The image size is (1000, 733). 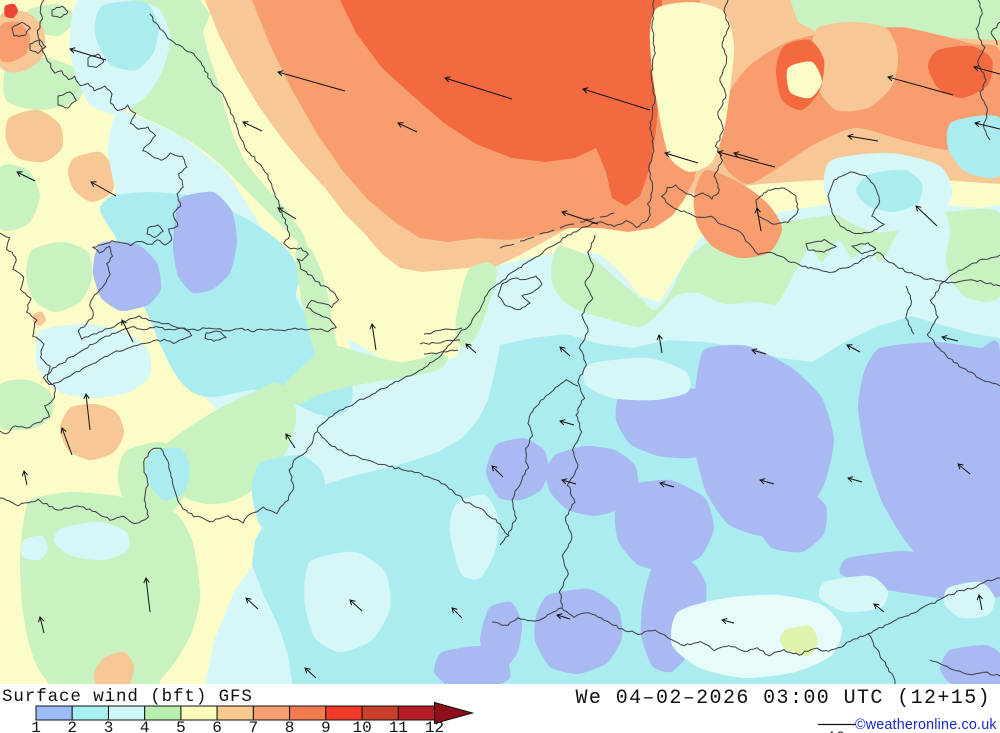 I want to click on svg-text: ©weatheronline.co.uk, so click(x=926, y=725).